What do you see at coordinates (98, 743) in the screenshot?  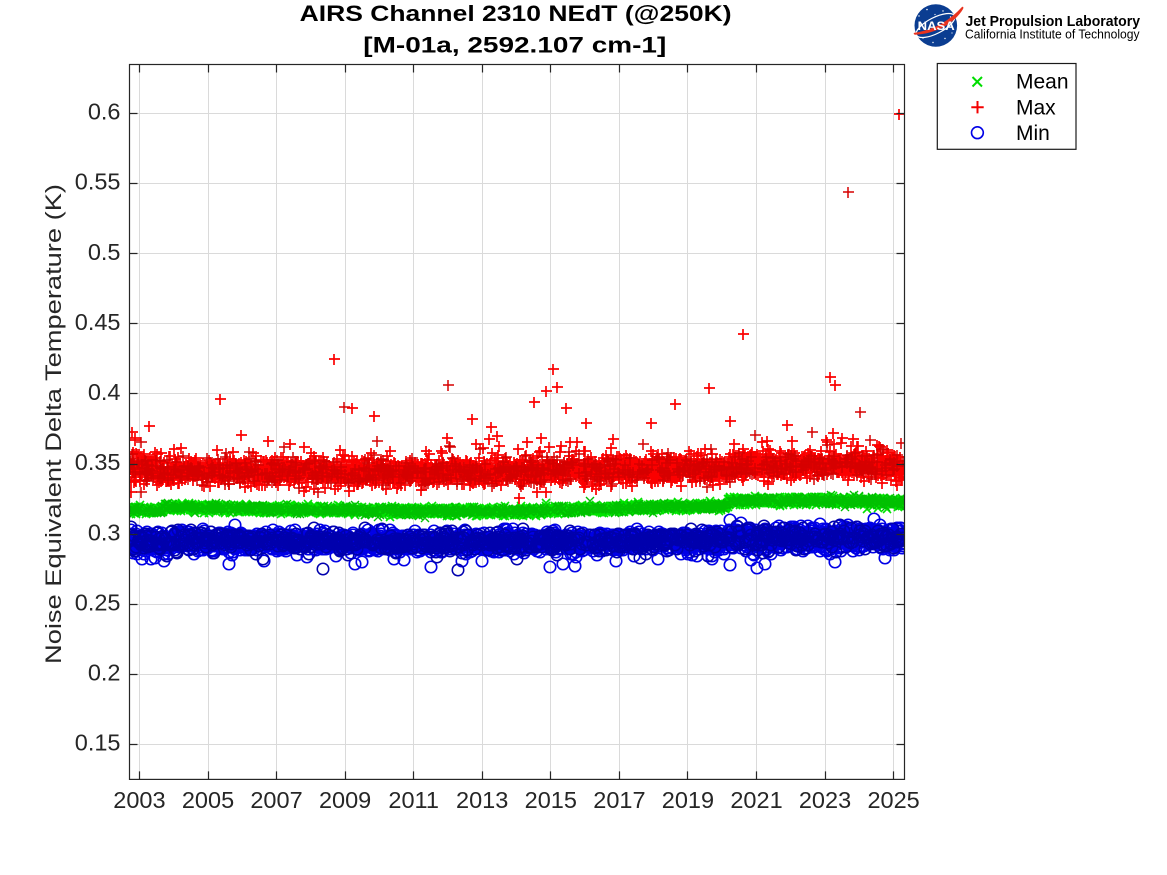 I see `svg-text: 0.15` at bounding box center [98, 743].